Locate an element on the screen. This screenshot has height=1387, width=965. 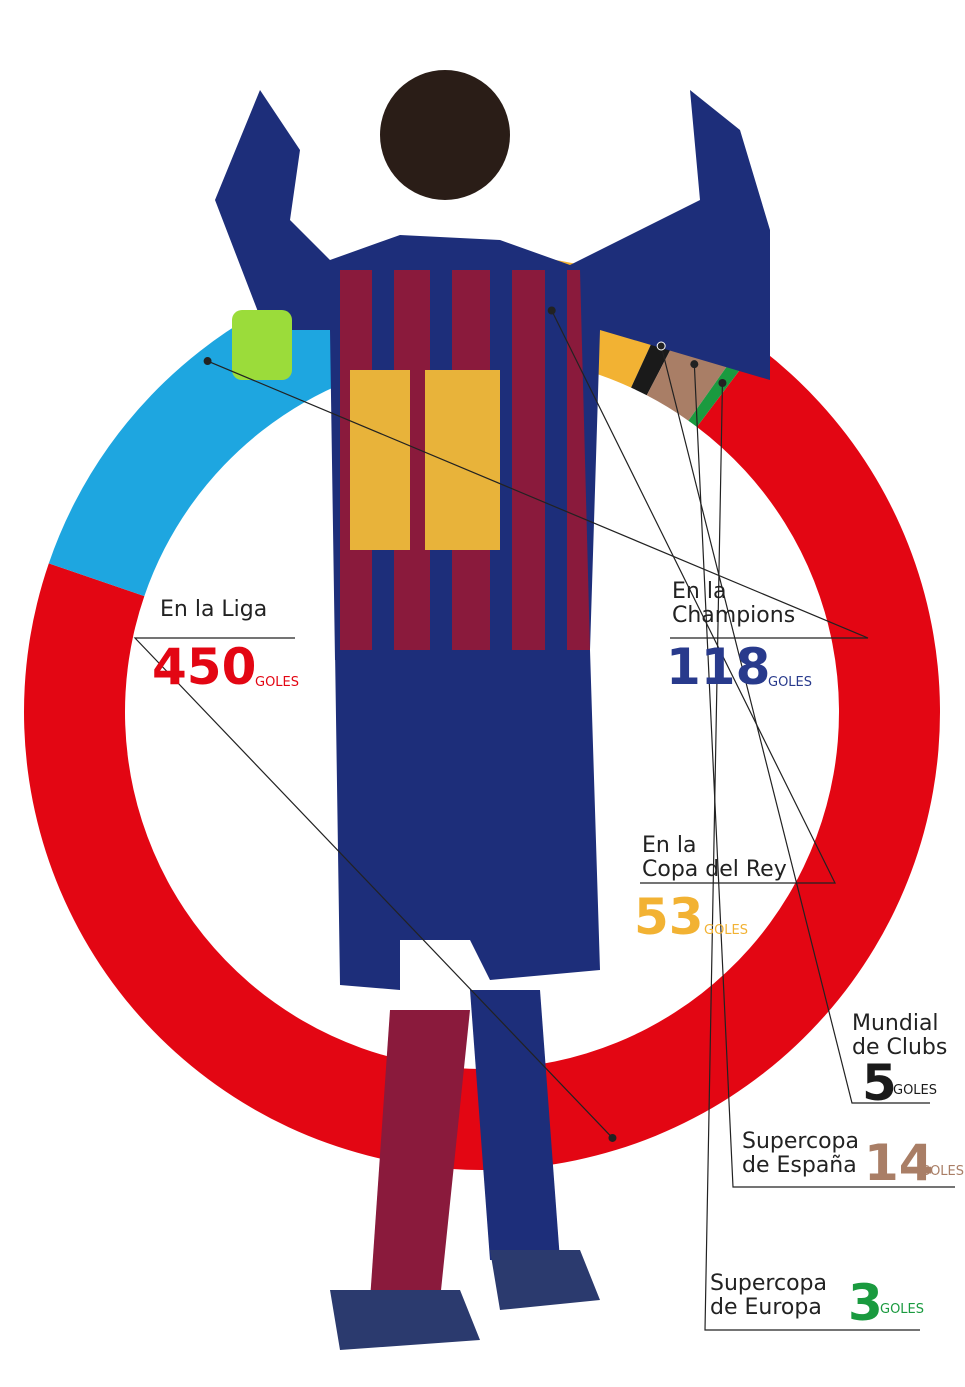
value-label: 3 is located at coordinates (865, 1303).